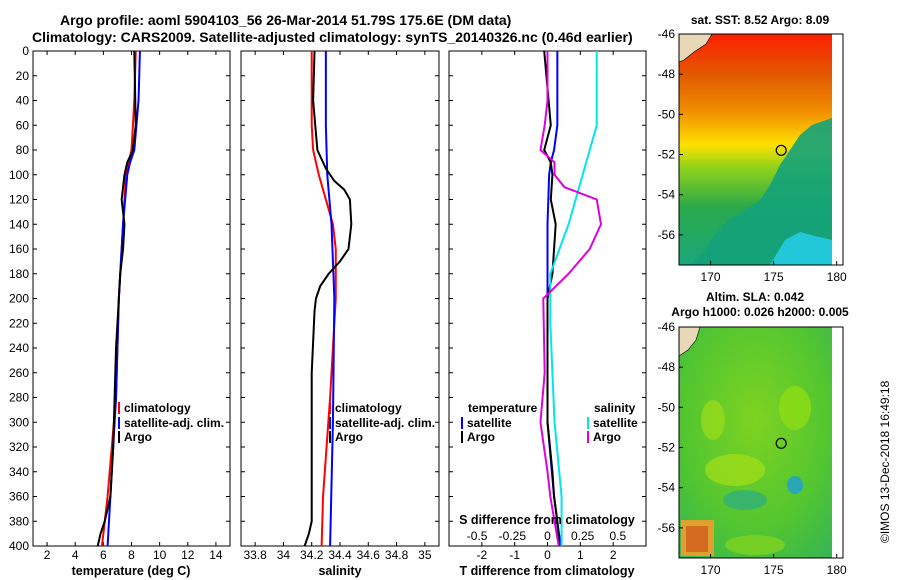 The image size is (900, 580). I want to click on series-line-s-argo, so click(571, 298).